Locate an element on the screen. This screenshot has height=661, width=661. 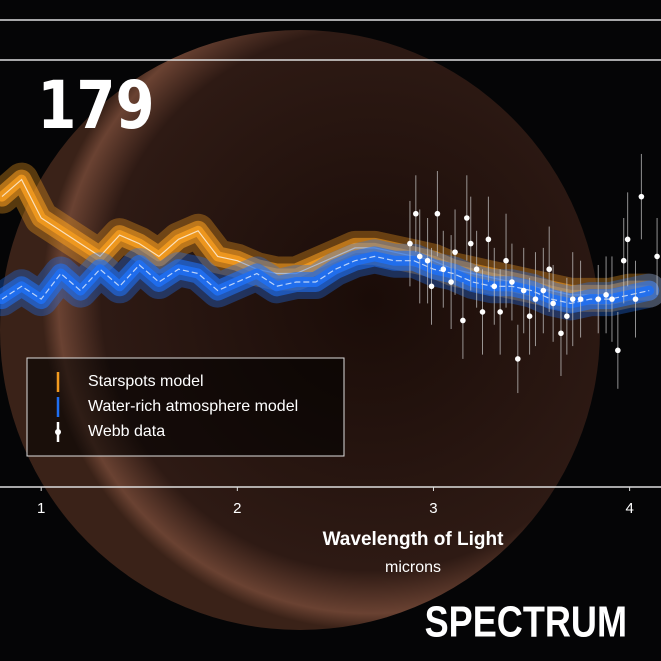
x-axis-unit: microns is located at coordinates (413, 567).